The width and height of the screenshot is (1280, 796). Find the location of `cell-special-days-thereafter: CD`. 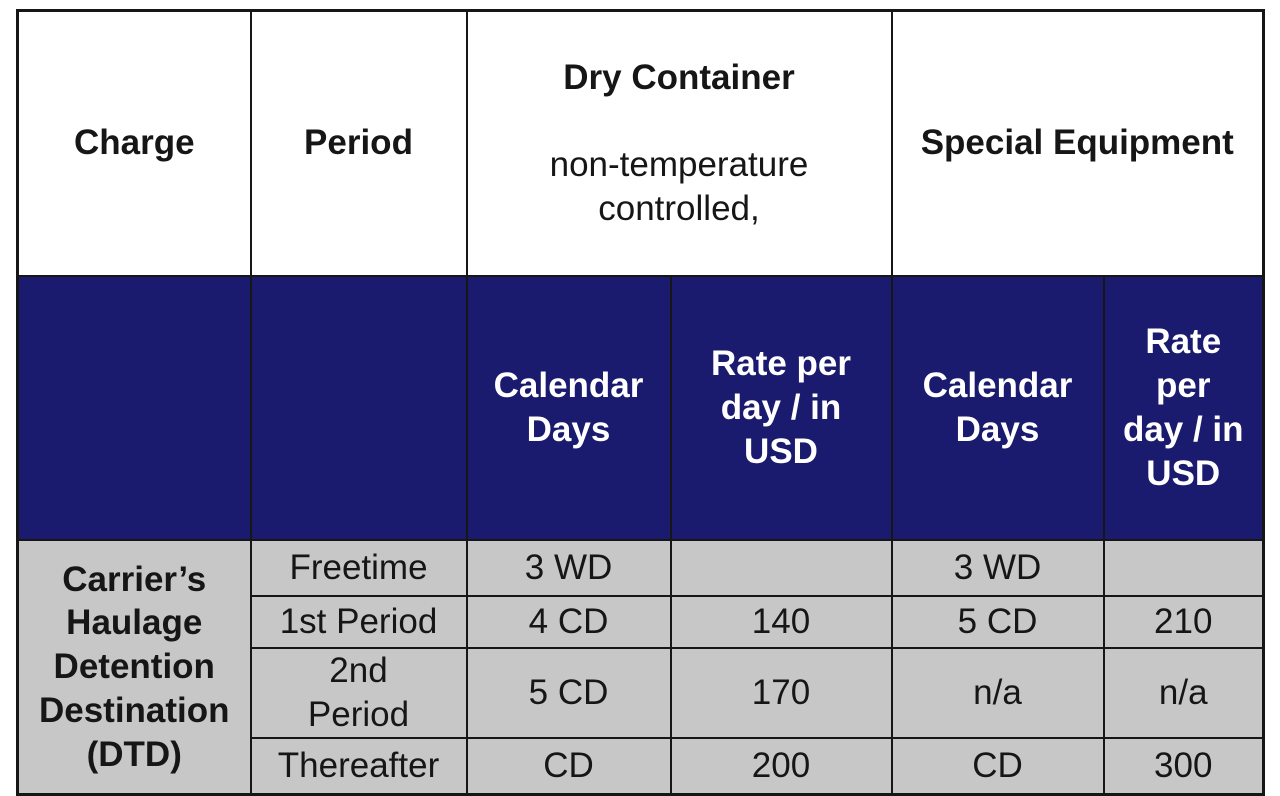

cell-special-days-thereafter: CD is located at coordinates (997, 766).